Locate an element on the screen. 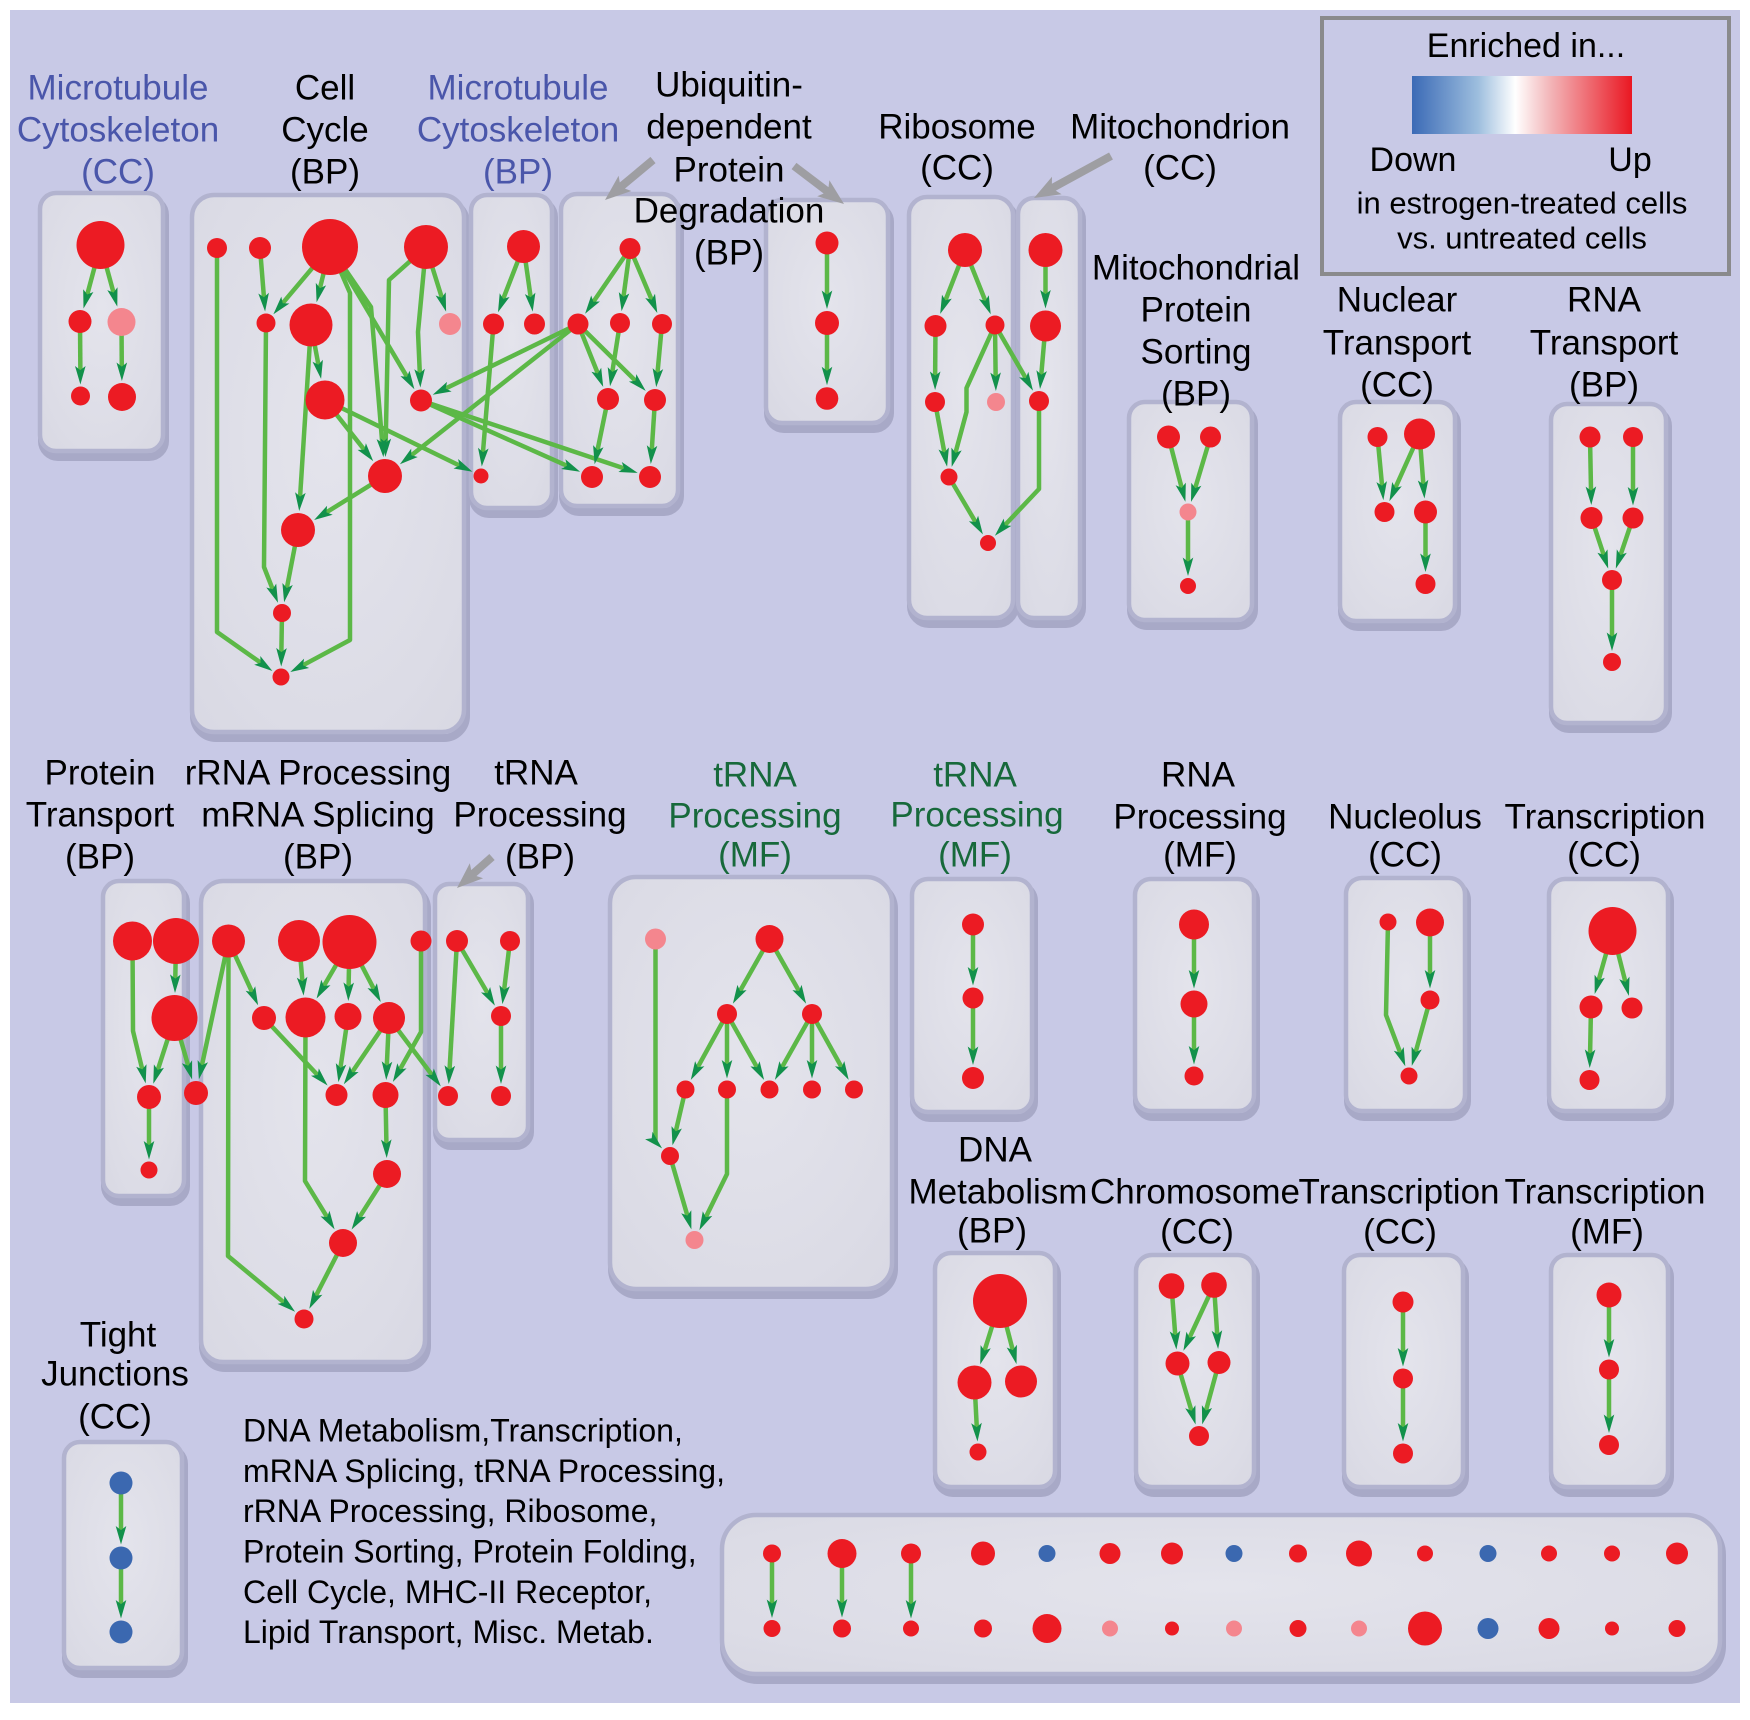  svg-text: Lipid Transport, Misc. Metab. is located at coordinates (448, 1632).